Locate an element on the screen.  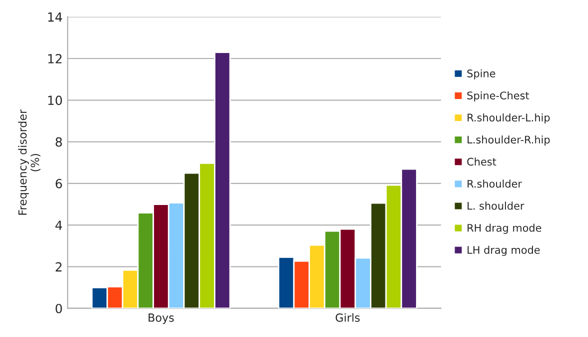
legend-label: LH drag mode is located at coordinates (504, 251).